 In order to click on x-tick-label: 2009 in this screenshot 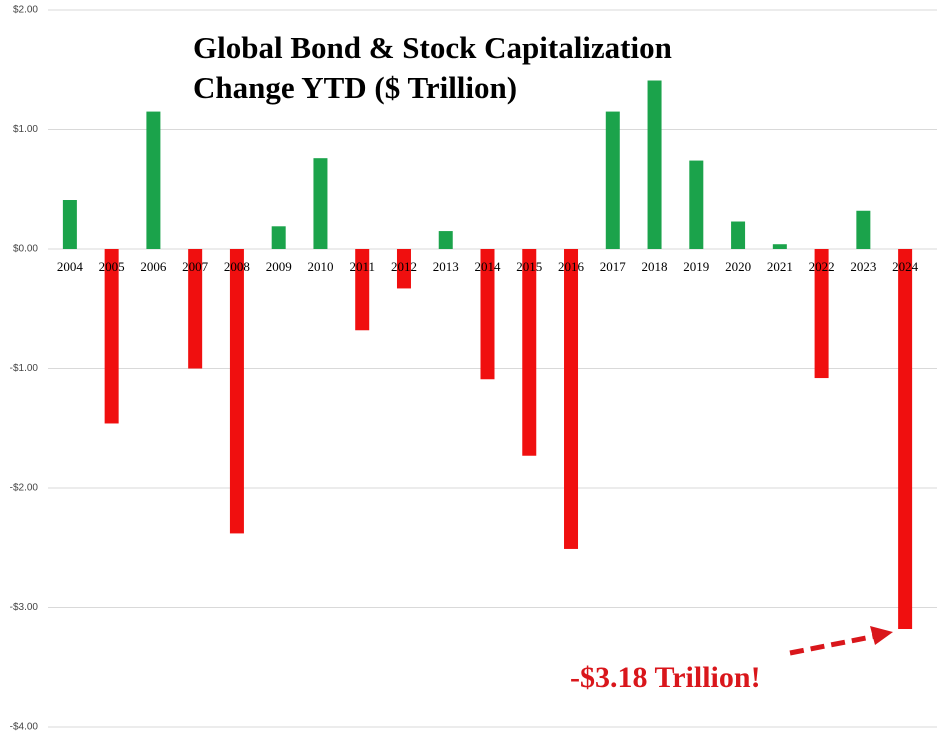, I will do `click(279, 266)`.